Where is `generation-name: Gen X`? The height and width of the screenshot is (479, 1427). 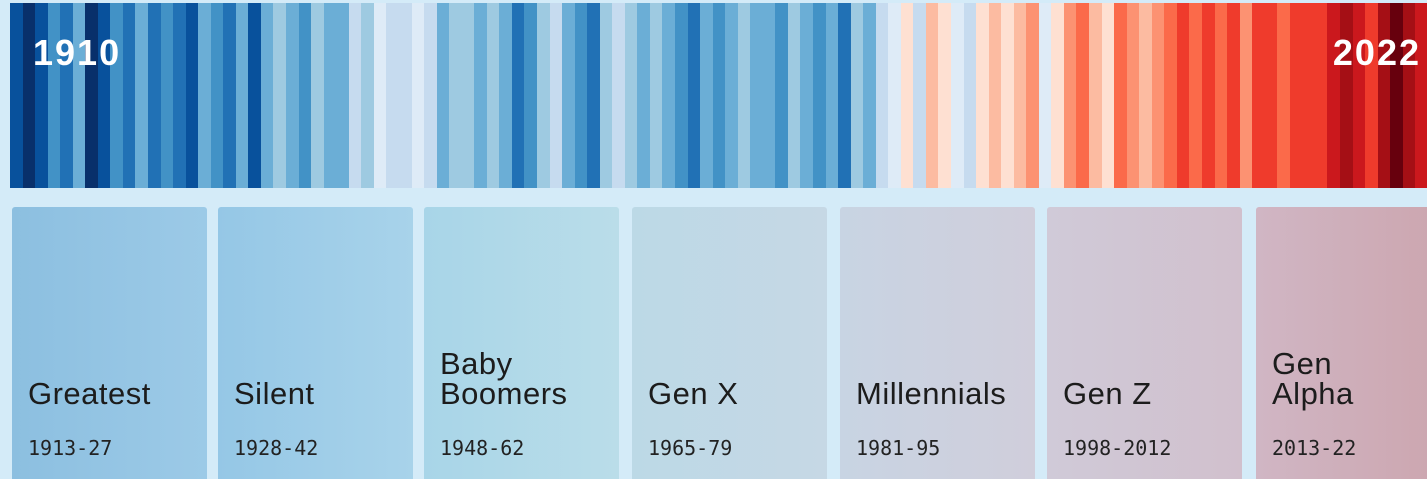
generation-name: Gen X is located at coordinates (693, 393).